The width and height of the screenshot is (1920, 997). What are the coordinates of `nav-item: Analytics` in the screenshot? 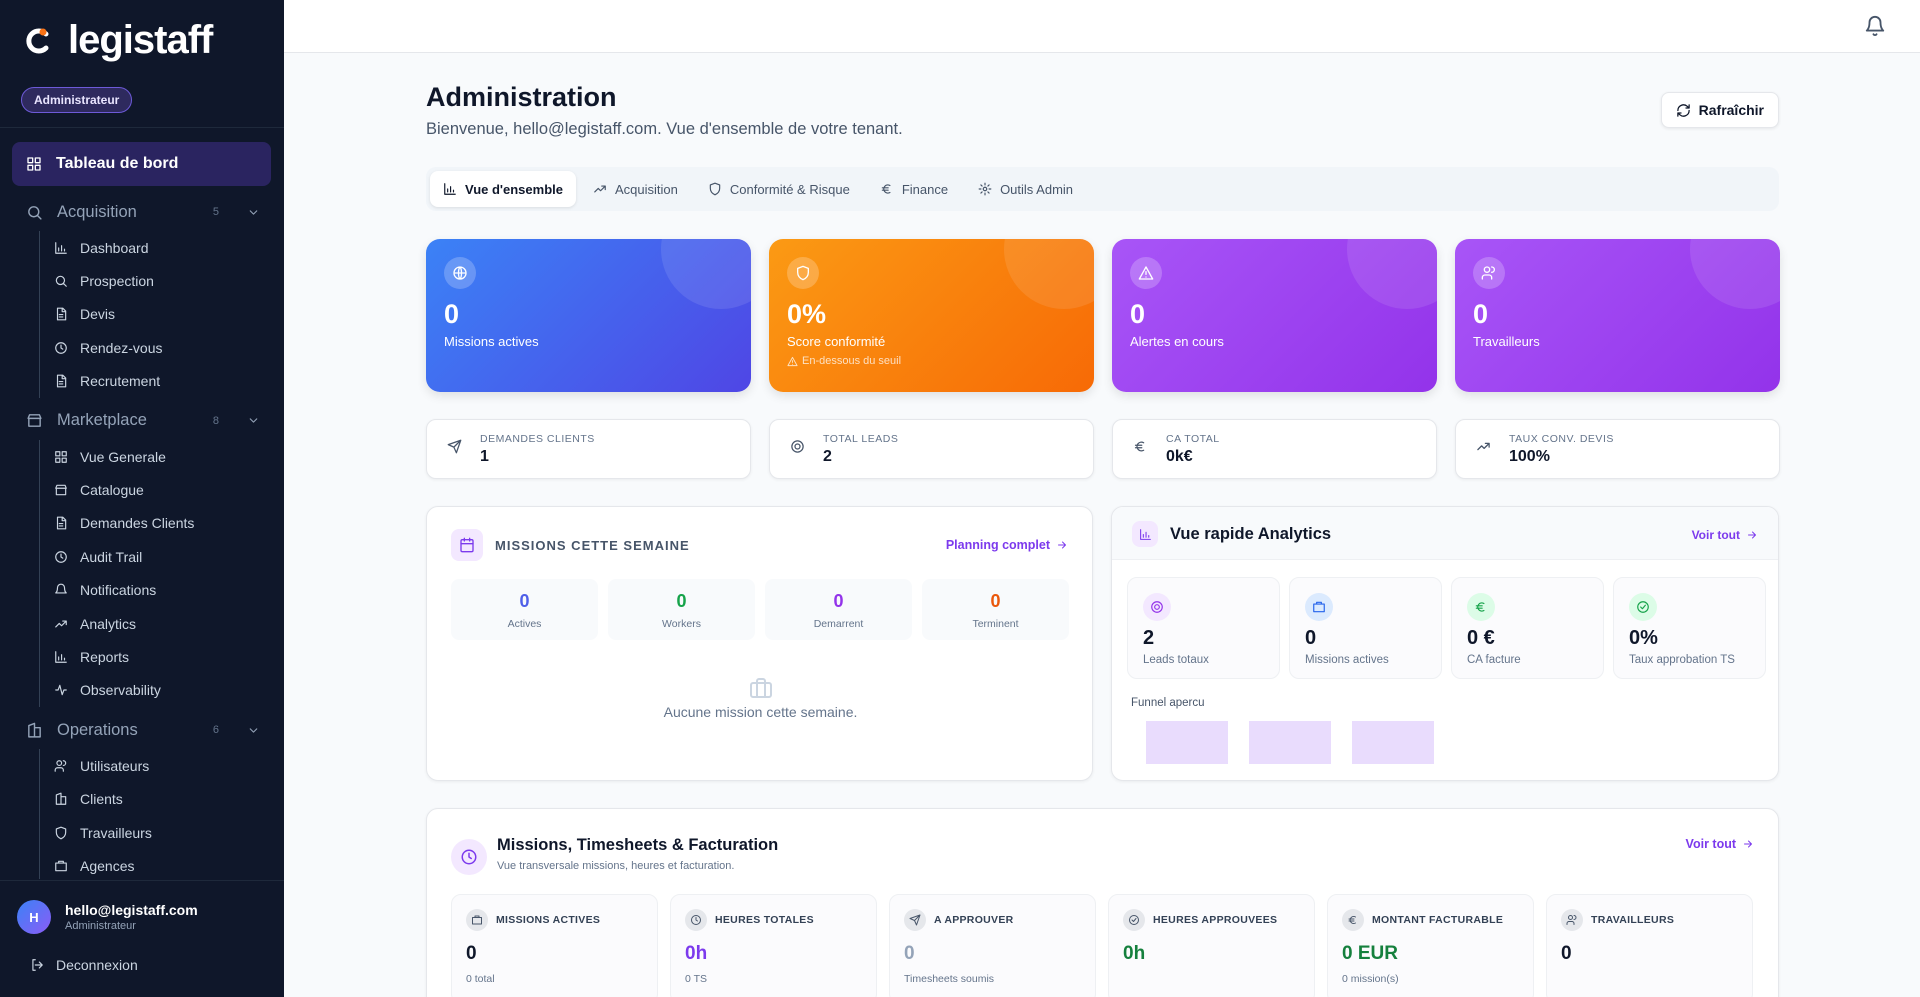 It's located at (162, 623).